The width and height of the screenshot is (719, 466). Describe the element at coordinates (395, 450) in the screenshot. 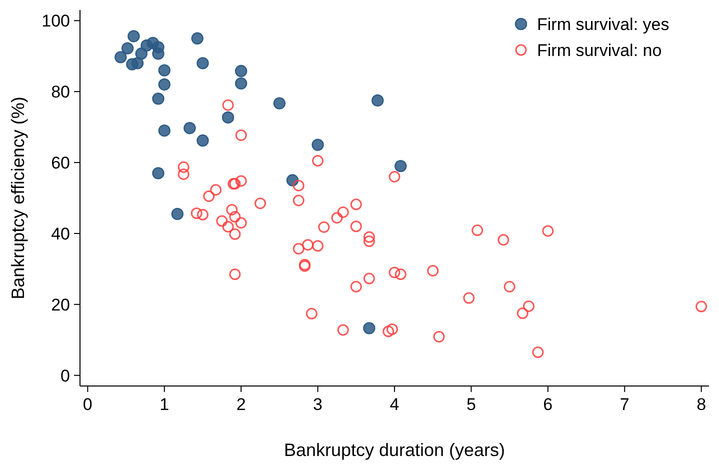

I see `x-axis-title: Bankruptcy duration (years)` at that location.